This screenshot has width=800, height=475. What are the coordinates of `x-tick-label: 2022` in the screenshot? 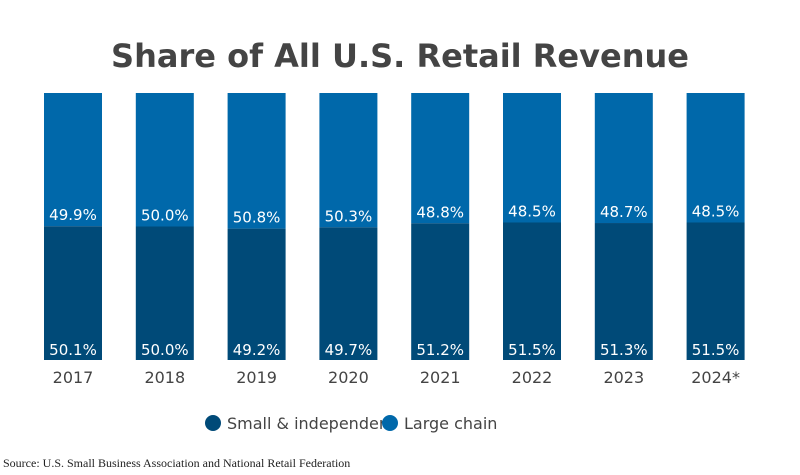 It's located at (532, 377).